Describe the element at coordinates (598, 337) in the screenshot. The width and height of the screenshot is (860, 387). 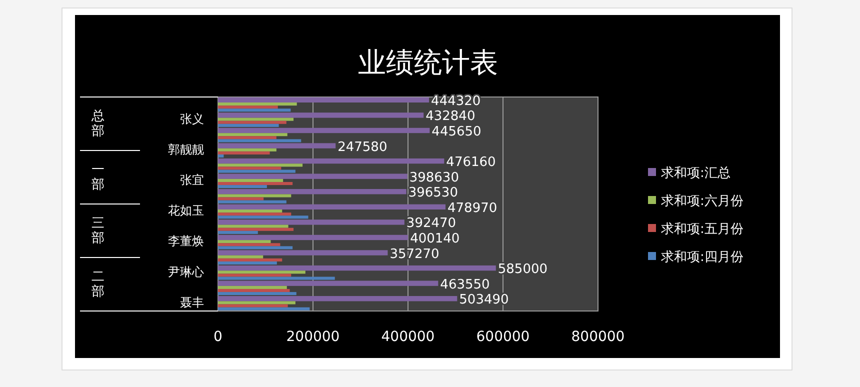
I see `x-tick-label: 800000` at that location.